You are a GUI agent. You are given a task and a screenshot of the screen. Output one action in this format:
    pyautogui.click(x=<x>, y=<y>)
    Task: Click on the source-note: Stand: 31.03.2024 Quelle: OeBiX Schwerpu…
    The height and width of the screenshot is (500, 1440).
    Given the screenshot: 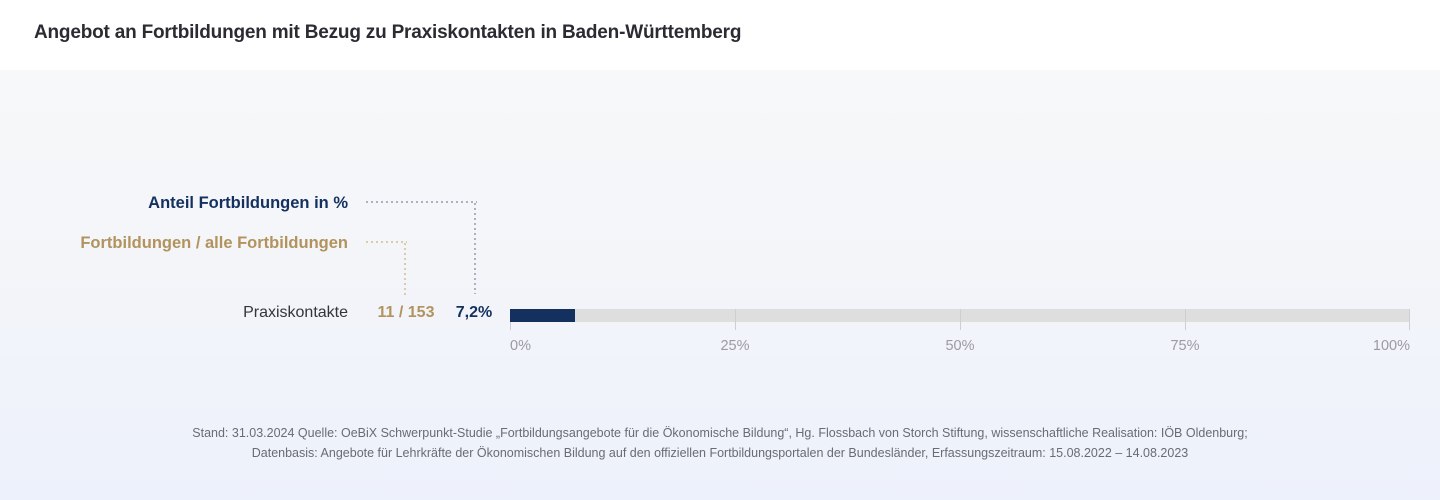 What is the action you would take?
    pyautogui.click(x=720, y=443)
    